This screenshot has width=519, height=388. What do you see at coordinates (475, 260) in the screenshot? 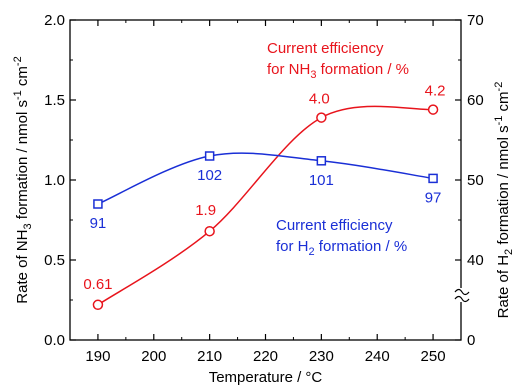
I see `y-right-tick-label: 40` at bounding box center [475, 260].